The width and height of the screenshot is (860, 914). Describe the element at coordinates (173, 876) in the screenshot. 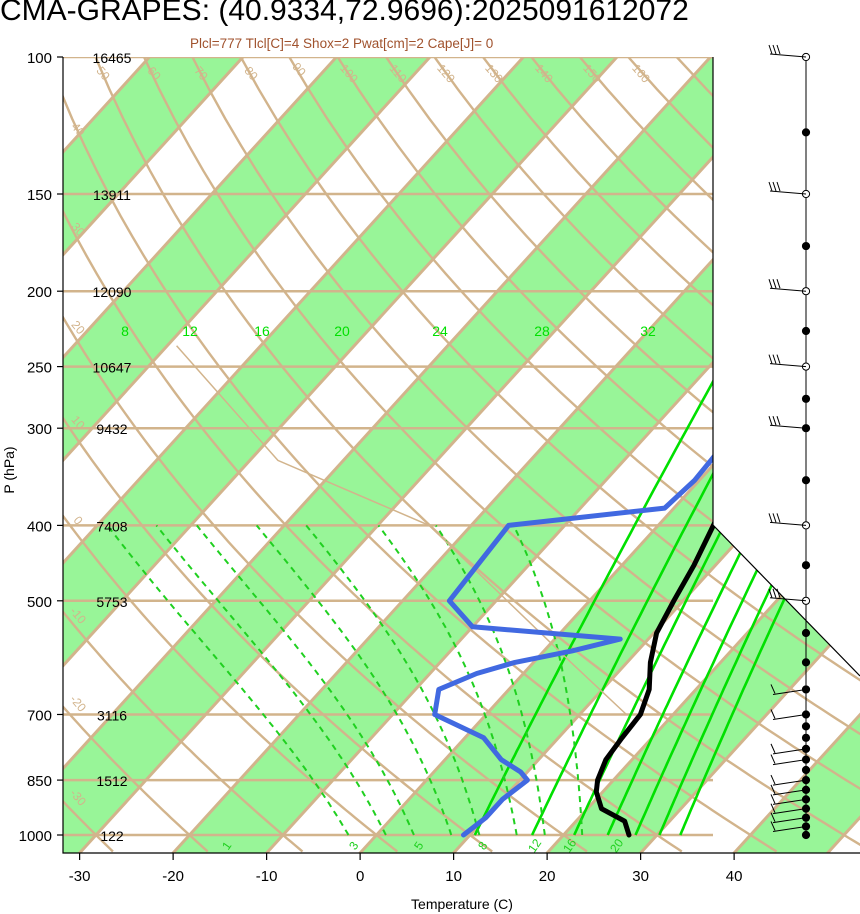

I see `x-tick-label: -20` at that location.